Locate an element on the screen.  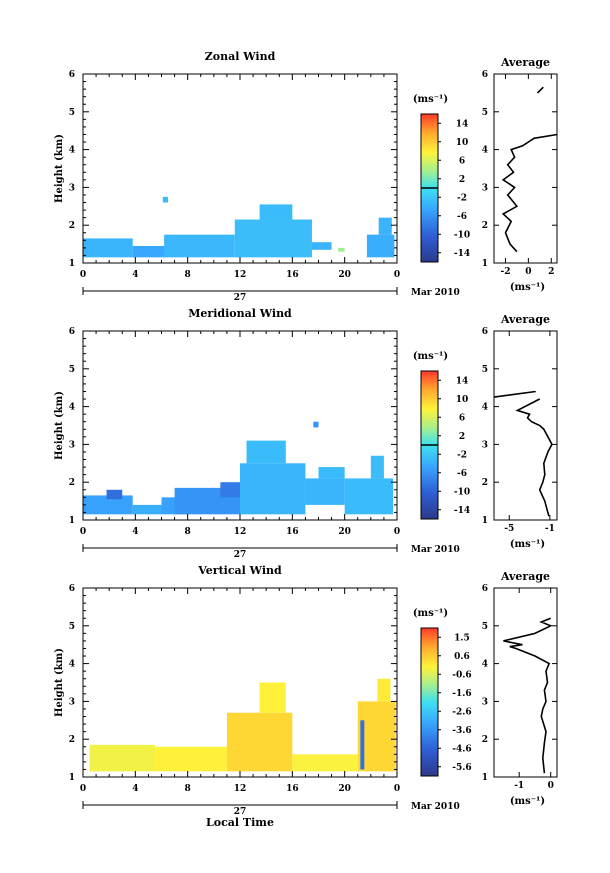
profile-x-tick-label: 0 is located at coordinates (528, 272).